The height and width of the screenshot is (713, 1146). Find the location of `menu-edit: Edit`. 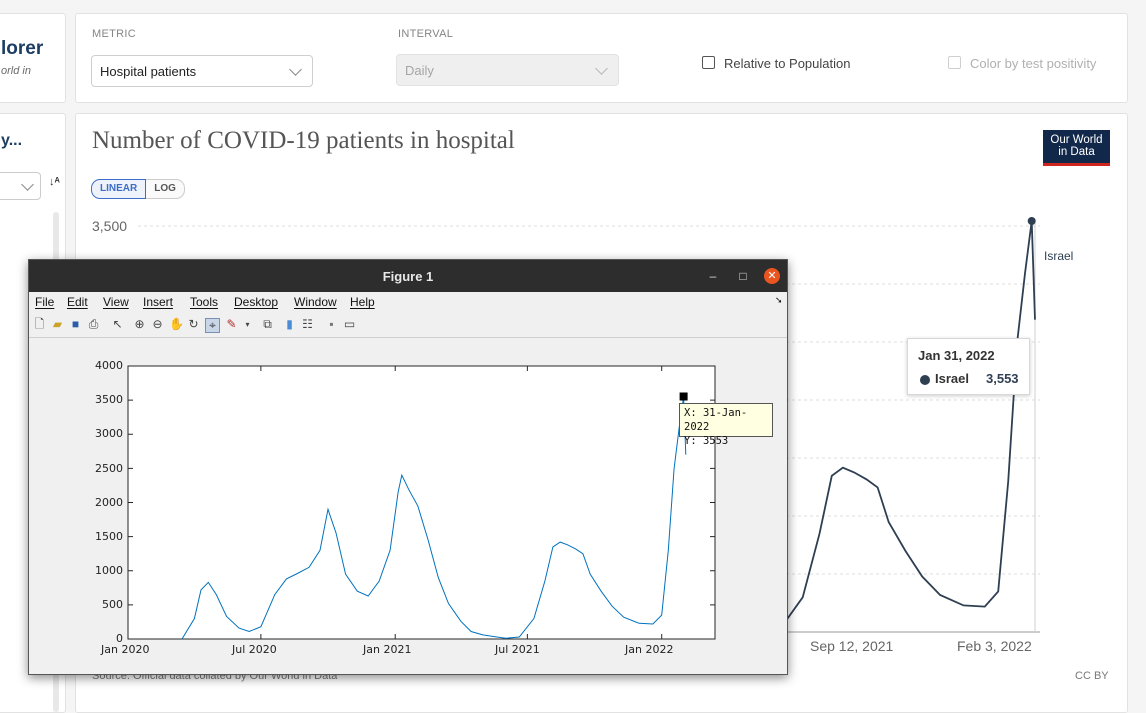

menu-edit: Edit is located at coordinates (77, 302).